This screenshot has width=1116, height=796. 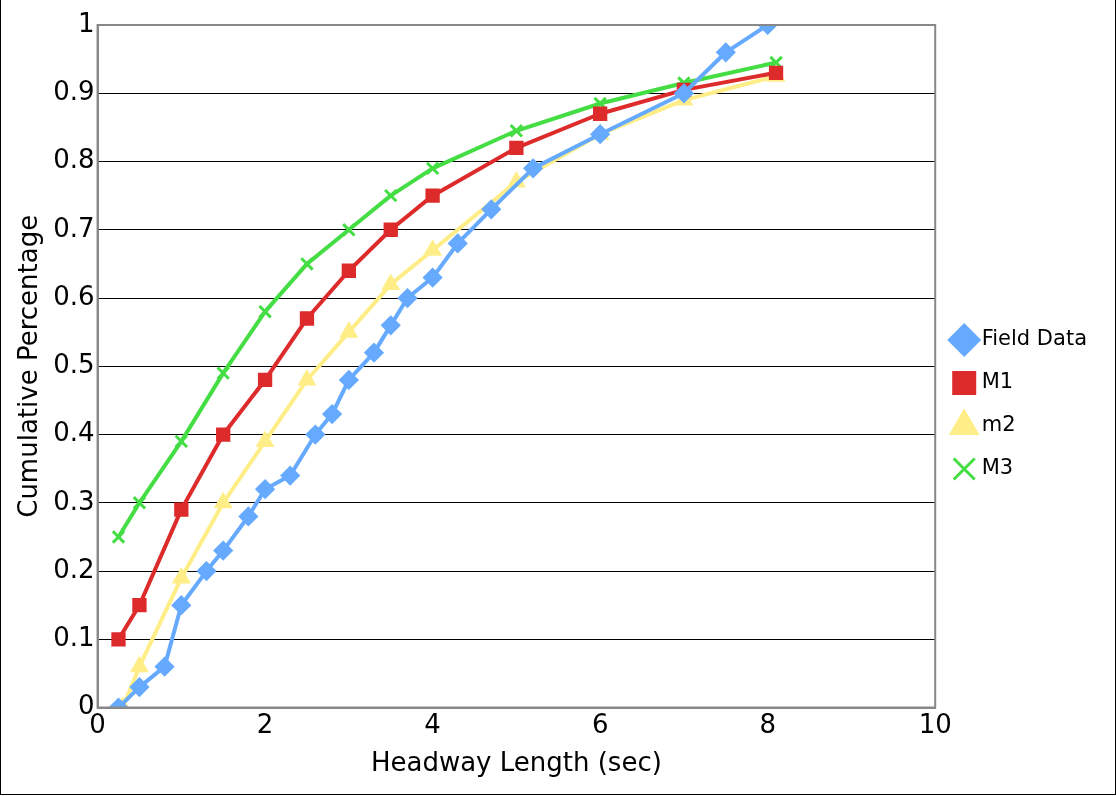 What do you see at coordinates (935, 723) in the screenshot?
I see `x-tick-label: 10` at bounding box center [935, 723].